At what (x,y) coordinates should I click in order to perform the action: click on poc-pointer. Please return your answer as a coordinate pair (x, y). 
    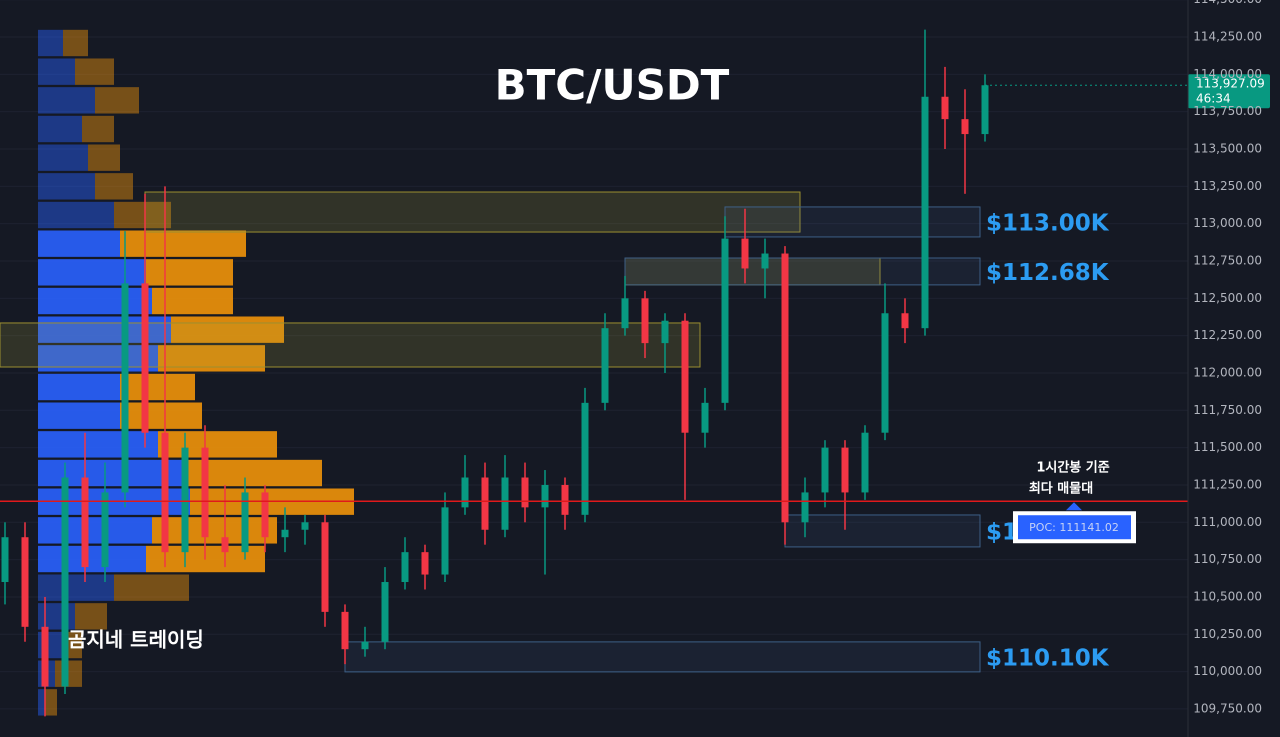
    Looking at the image, I should click on (1074, 506).